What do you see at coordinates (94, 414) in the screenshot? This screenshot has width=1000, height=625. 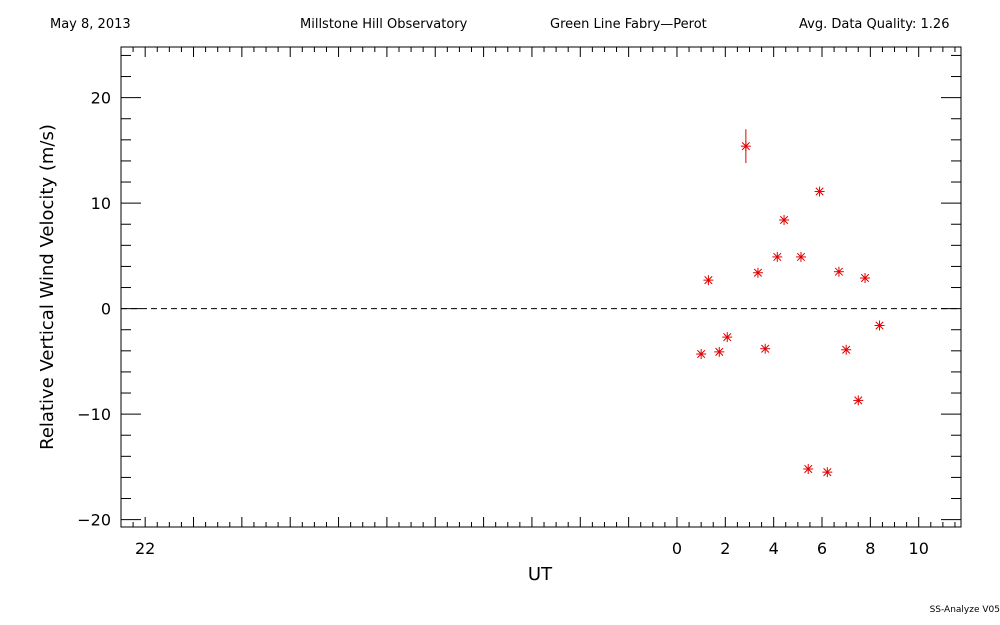 I see `y-tick-label: −10` at bounding box center [94, 414].